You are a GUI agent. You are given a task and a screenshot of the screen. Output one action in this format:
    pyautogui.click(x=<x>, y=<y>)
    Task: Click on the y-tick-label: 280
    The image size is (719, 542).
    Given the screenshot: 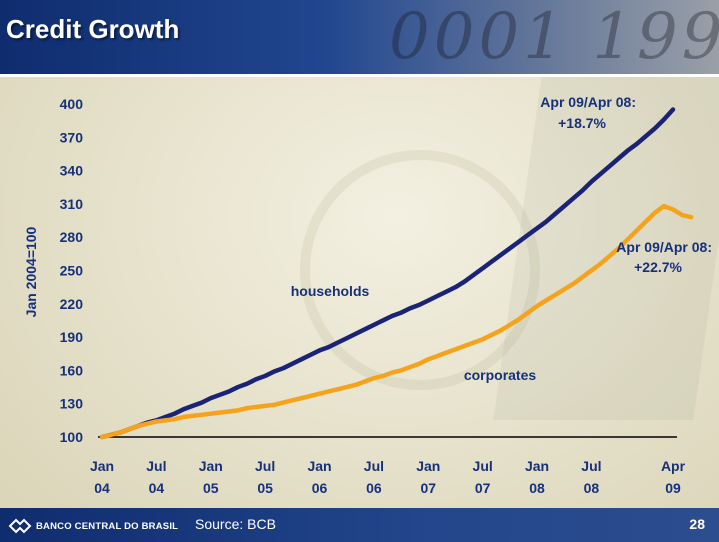 What is the action you would take?
    pyautogui.click(x=72, y=237)
    